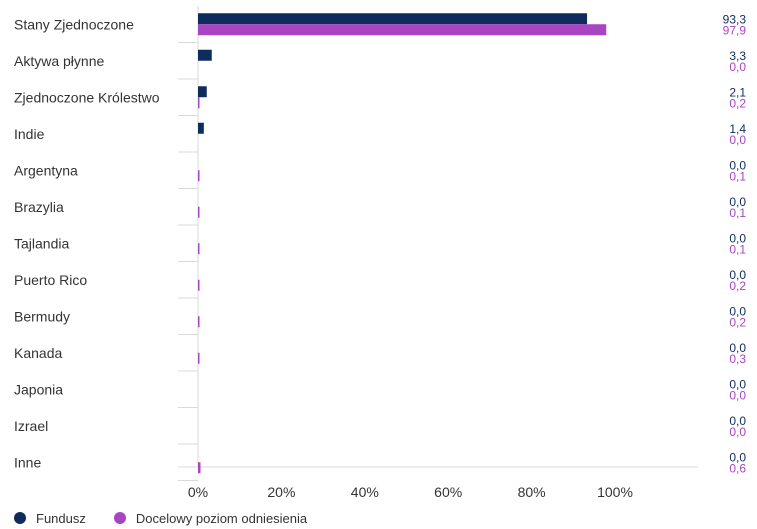  What do you see at coordinates (31, 426) in the screenshot?
I see `category-label: Izrael` at bounding box center [31, 426].